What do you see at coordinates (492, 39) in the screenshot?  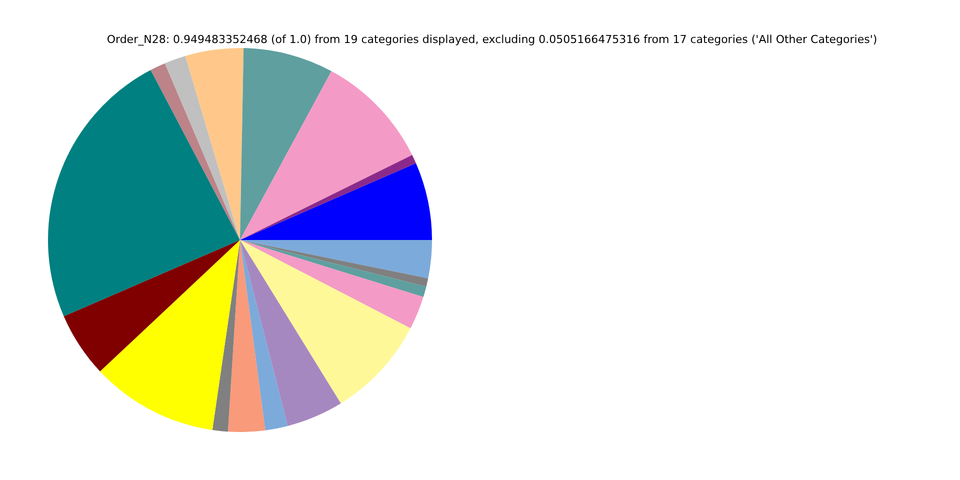 I see `text: Order_N28: 0.949483352468 (of 1.0) from 19 categories displayed, excluding 0.0505166475316 from 17 categories ('All Other Categories')` at bounding box center [492, 39].